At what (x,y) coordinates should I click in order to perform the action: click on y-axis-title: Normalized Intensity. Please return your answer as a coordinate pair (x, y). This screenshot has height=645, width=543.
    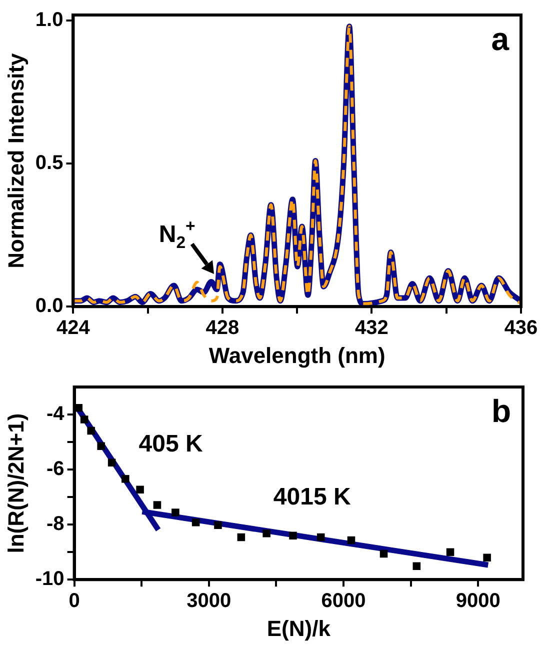
    Looking at the image, I should click on (15, 160).